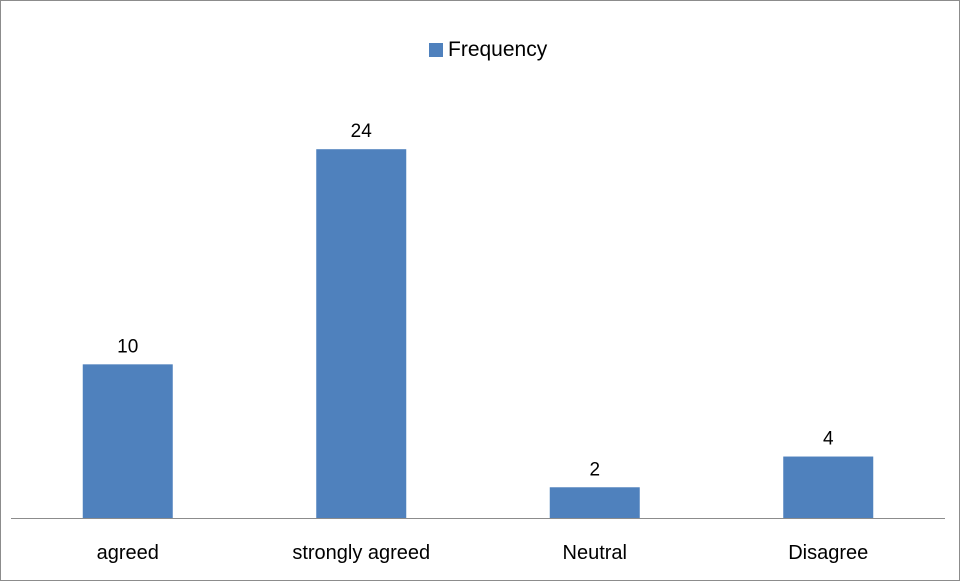  What do you see at coordinates (498, 49) in the screenshot?
I see `legend-label: Frequency` at bounding box center [498, 49].